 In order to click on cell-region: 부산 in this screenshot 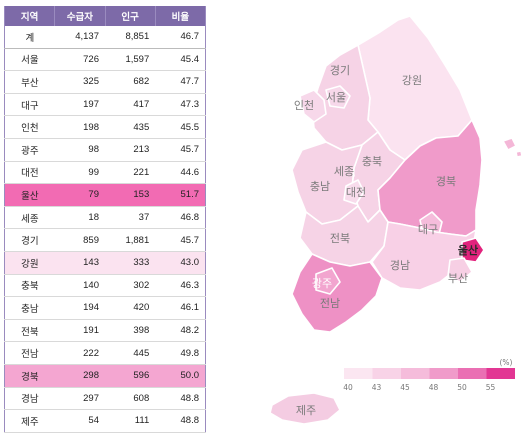, I will do `click(29, 82)`.